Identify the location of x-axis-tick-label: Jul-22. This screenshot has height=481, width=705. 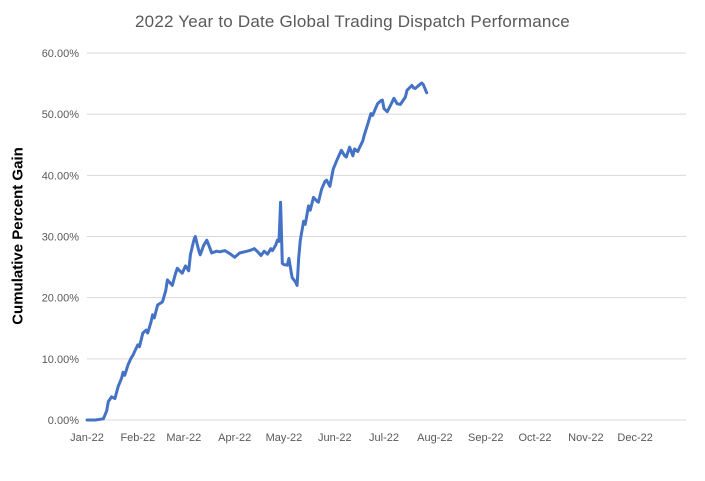
(384, 438).